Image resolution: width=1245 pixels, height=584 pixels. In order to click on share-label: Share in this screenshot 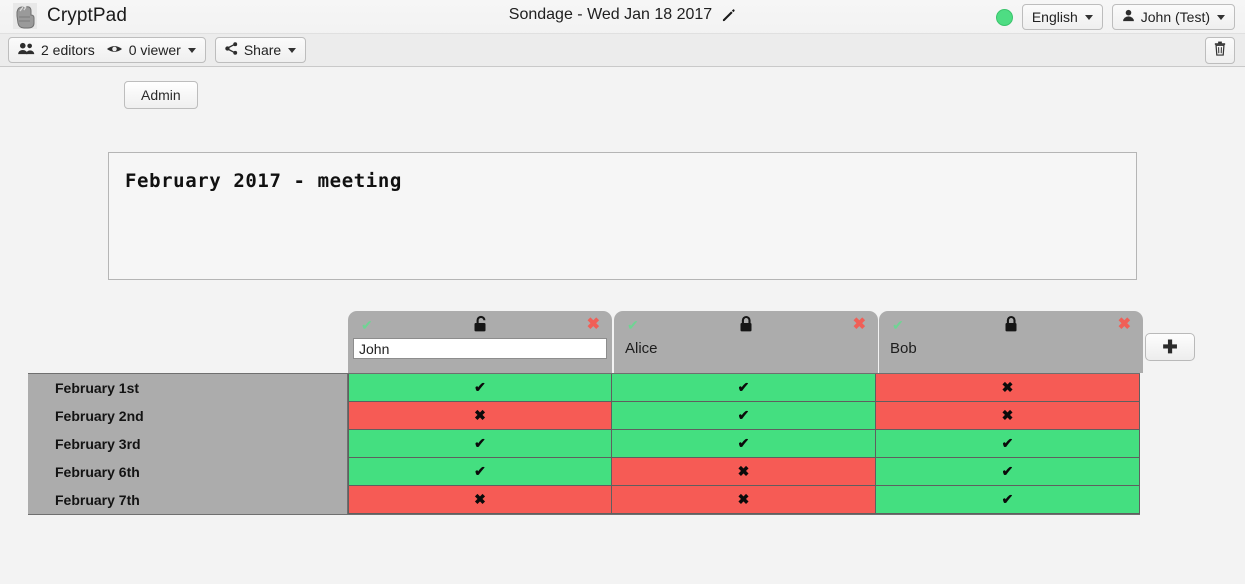, I will do `click(262, 50)`.